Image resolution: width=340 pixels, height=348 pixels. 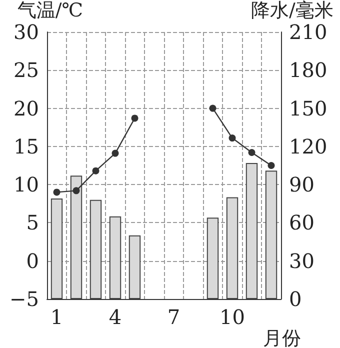 What do you see at coordinates (282, 338) in the screenshot?
I see `x-axis-title: 月份` at bounding box center [282, 338].